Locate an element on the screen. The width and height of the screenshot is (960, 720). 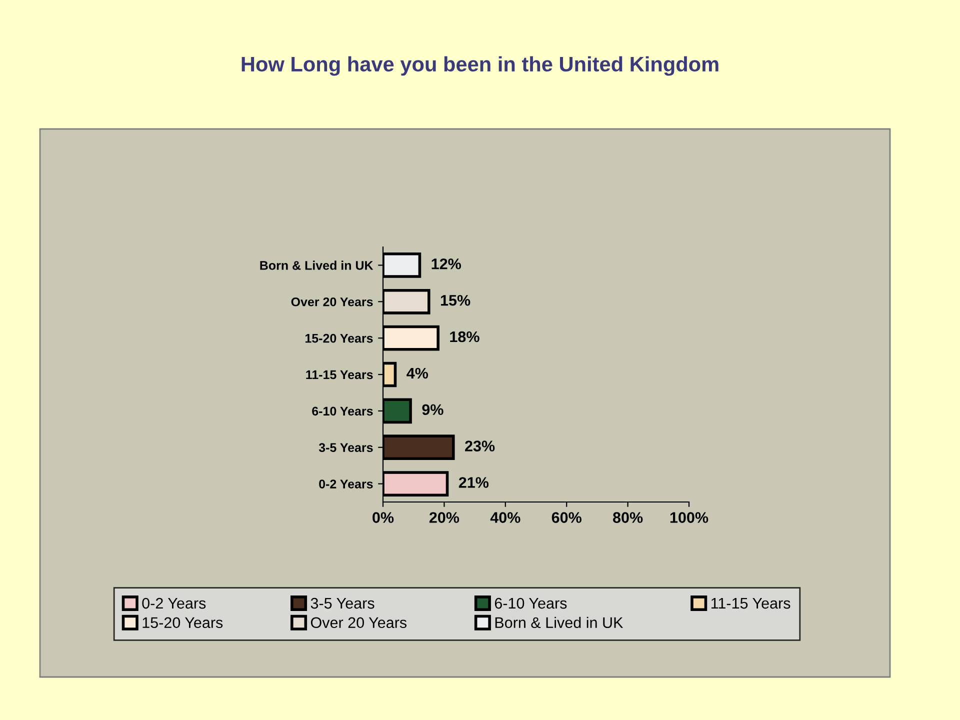
legend-label: 0-2 Years is located at coordinates (174, 603).